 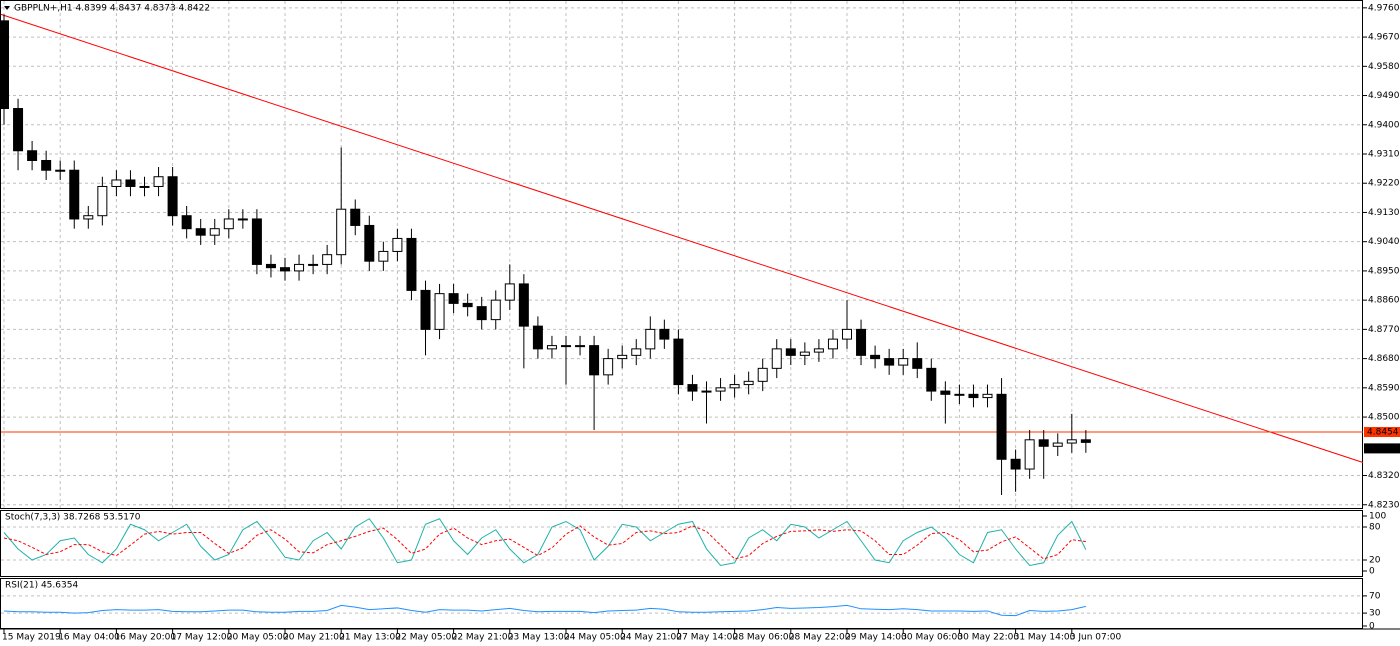 I want to click on y-tick-label: 4.8590, so click(x=1384, y=388).